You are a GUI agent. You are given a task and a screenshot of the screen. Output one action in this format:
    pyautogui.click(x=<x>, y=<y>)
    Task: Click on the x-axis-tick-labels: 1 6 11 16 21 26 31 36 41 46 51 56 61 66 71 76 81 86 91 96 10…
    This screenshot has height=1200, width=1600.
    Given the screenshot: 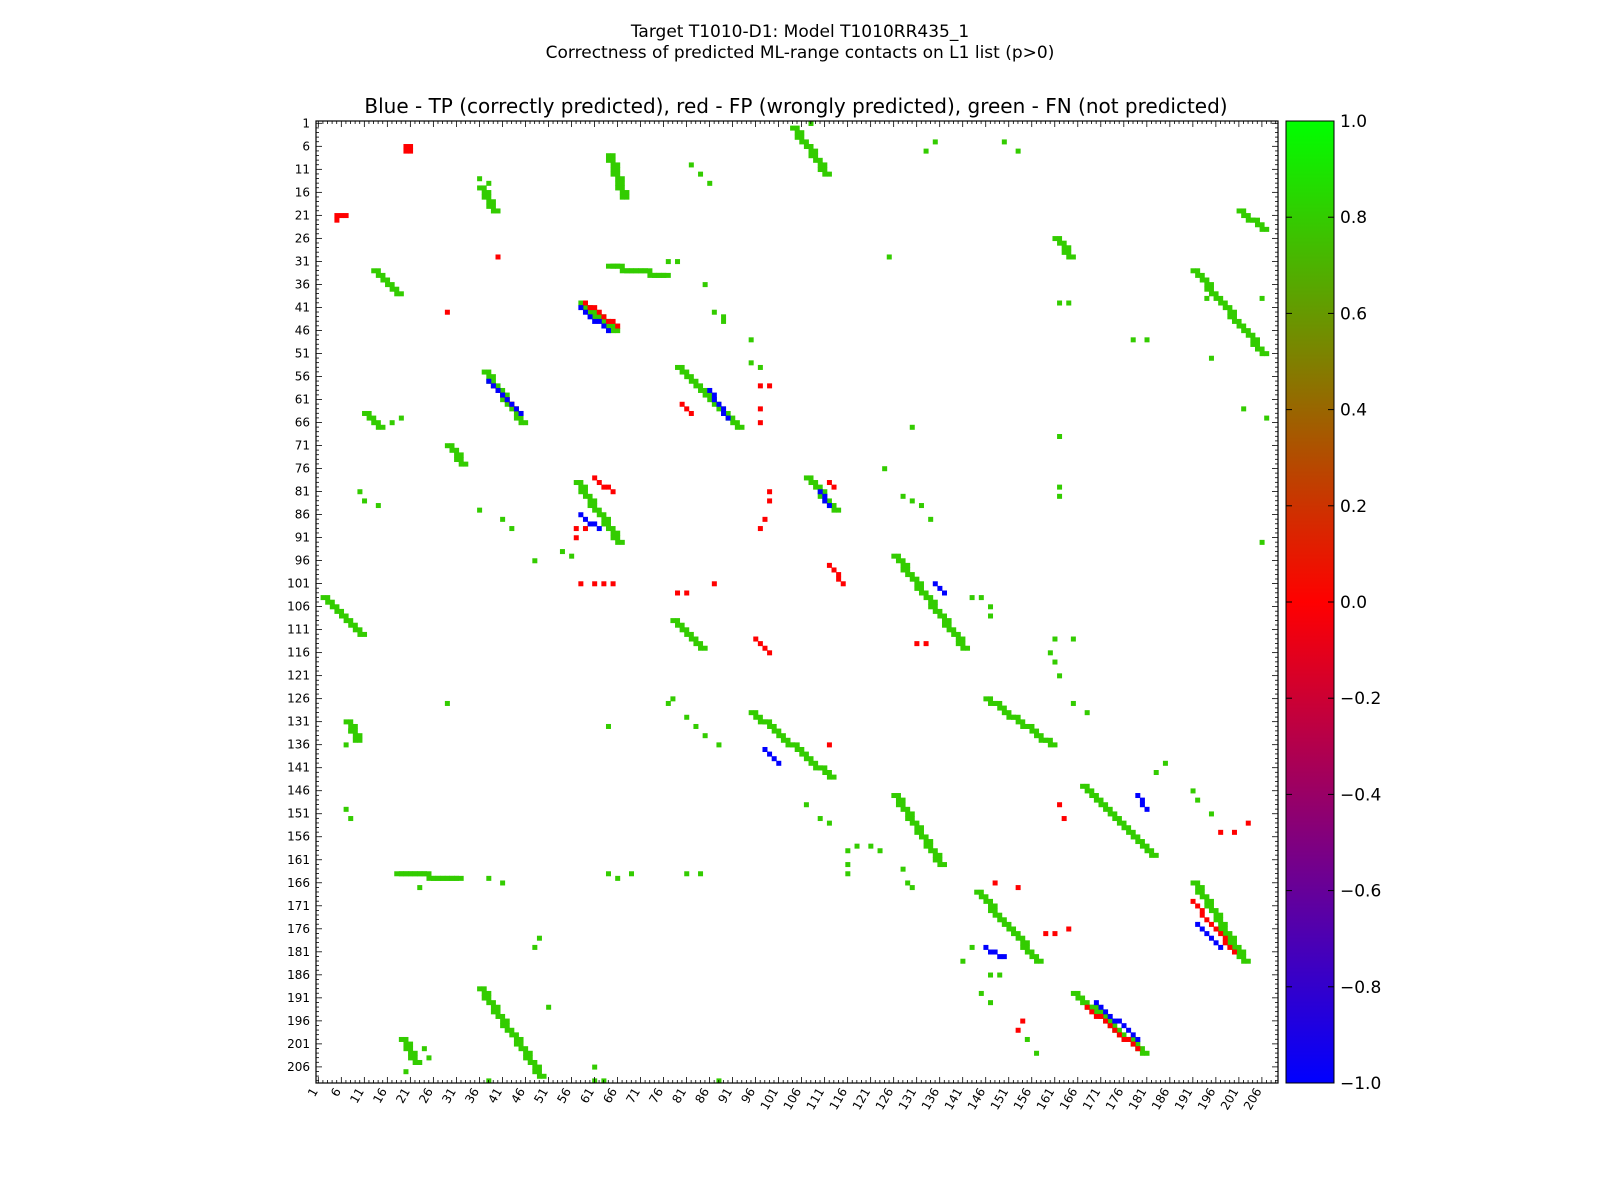 What is the action you would take?
    pyautogui.click(x=785, y=1099)
    